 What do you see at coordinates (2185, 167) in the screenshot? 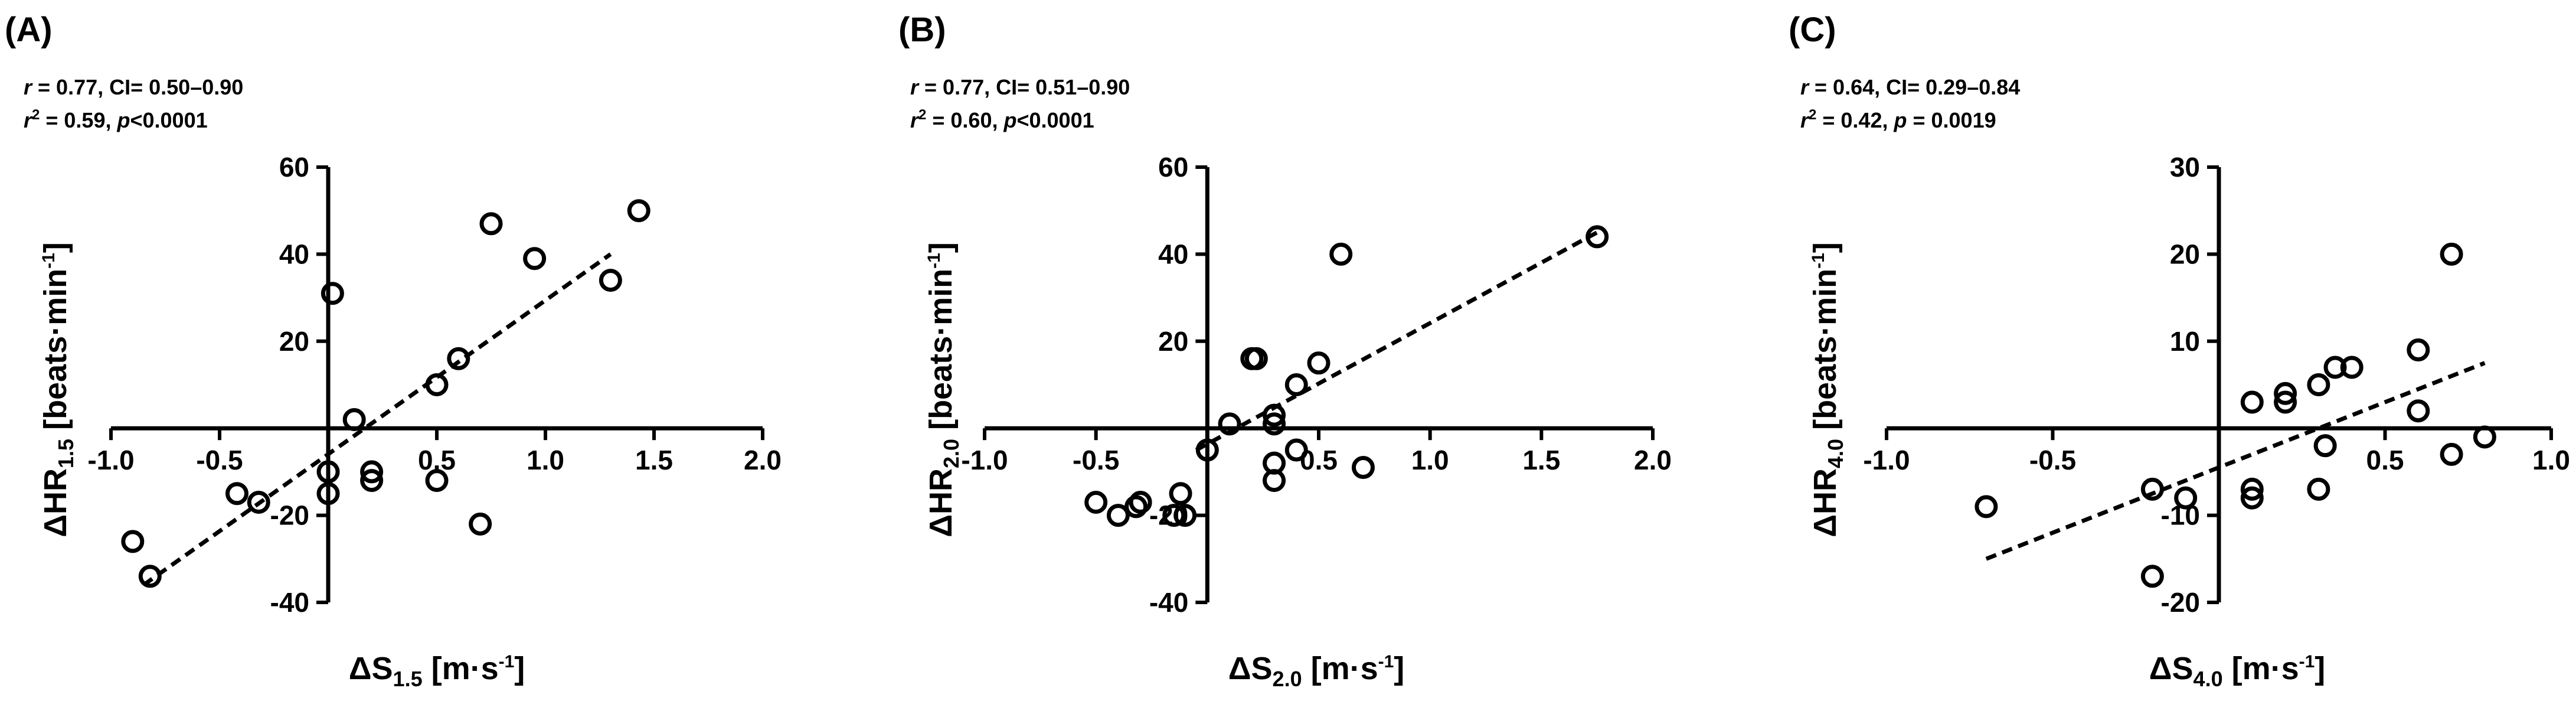
I see `y-tick-label: 30` at bounding box center [2185, 167].